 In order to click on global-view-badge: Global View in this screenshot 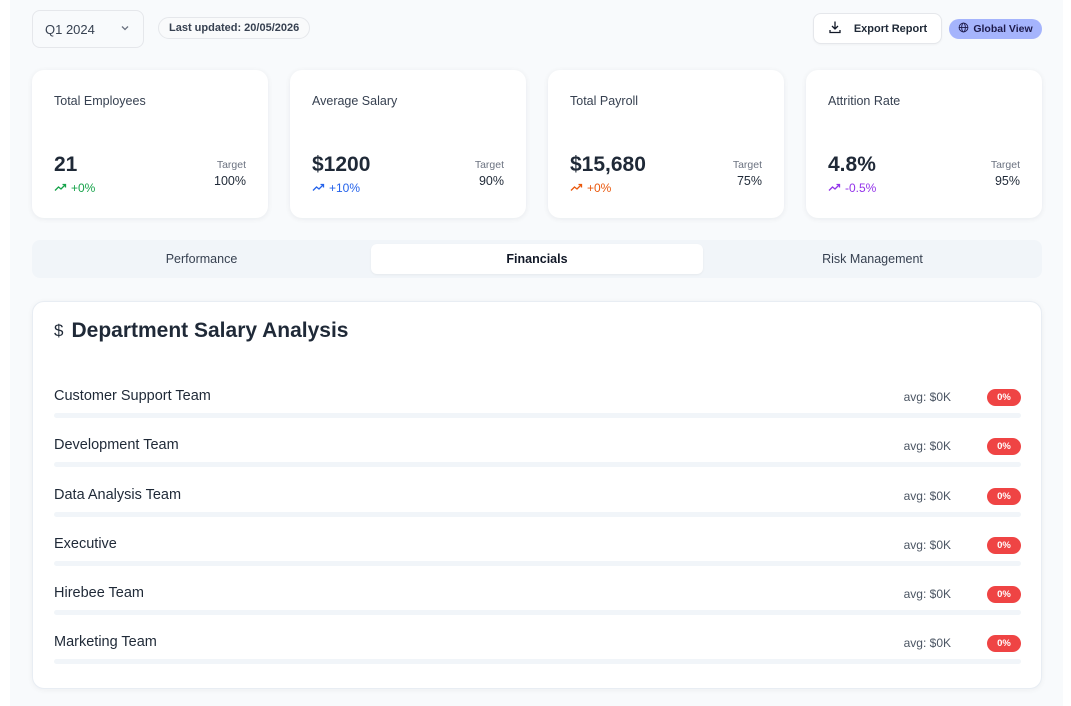, I will do `click(995, 29)`.